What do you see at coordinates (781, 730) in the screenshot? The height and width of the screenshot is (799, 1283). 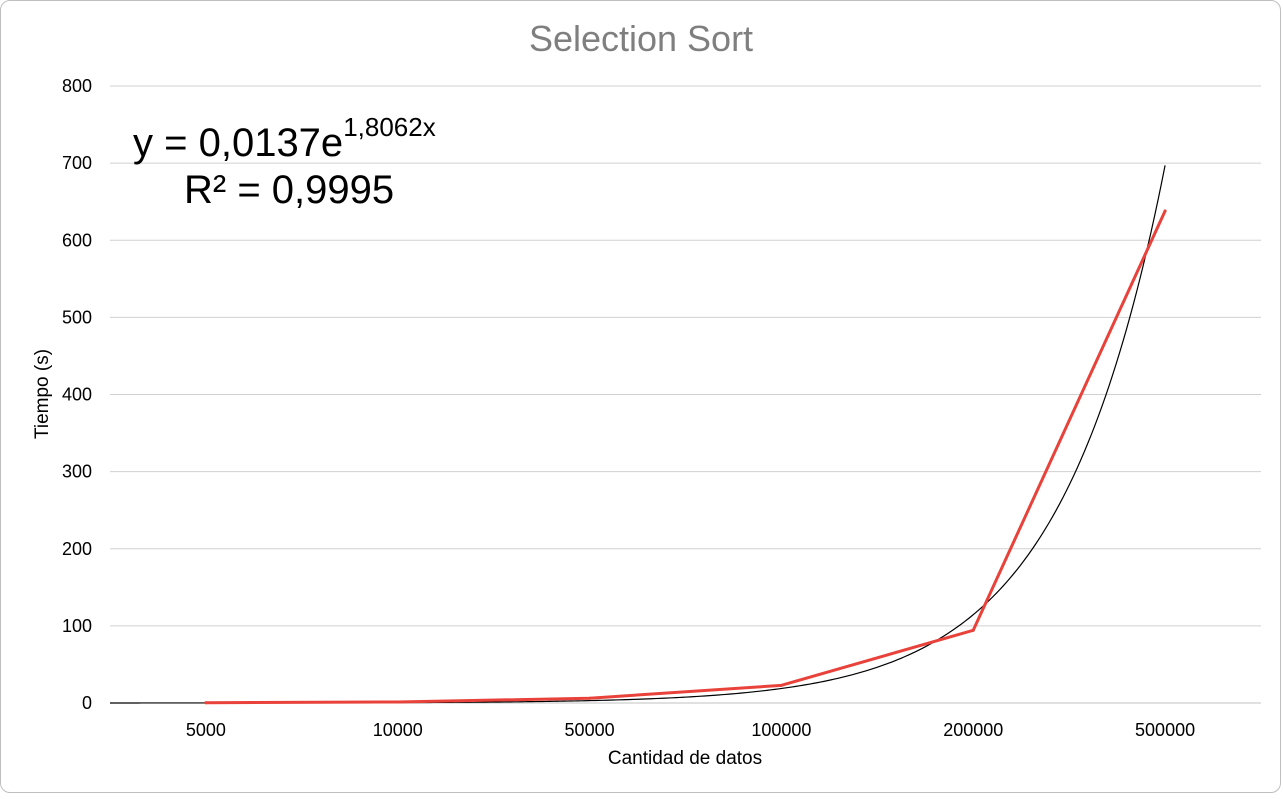 I see `x-tick-label: 100000` at bounding box center [781, 730].